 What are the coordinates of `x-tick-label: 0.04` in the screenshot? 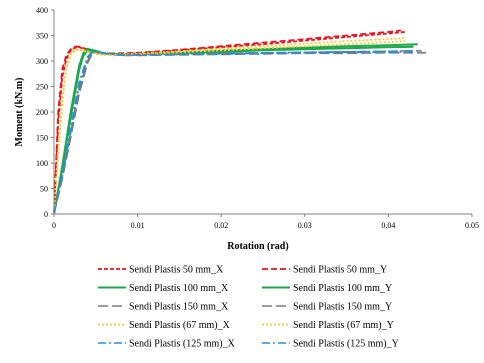 It's located at (388, 225).